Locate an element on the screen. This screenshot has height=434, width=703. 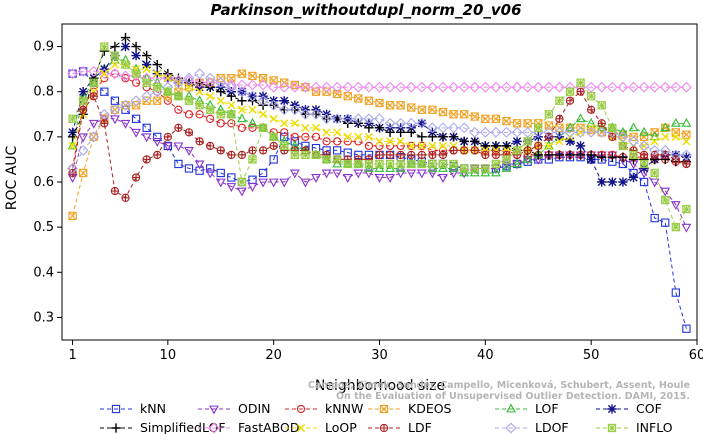
y-tick-label: 0.9 is located at coordinates (43, 47).